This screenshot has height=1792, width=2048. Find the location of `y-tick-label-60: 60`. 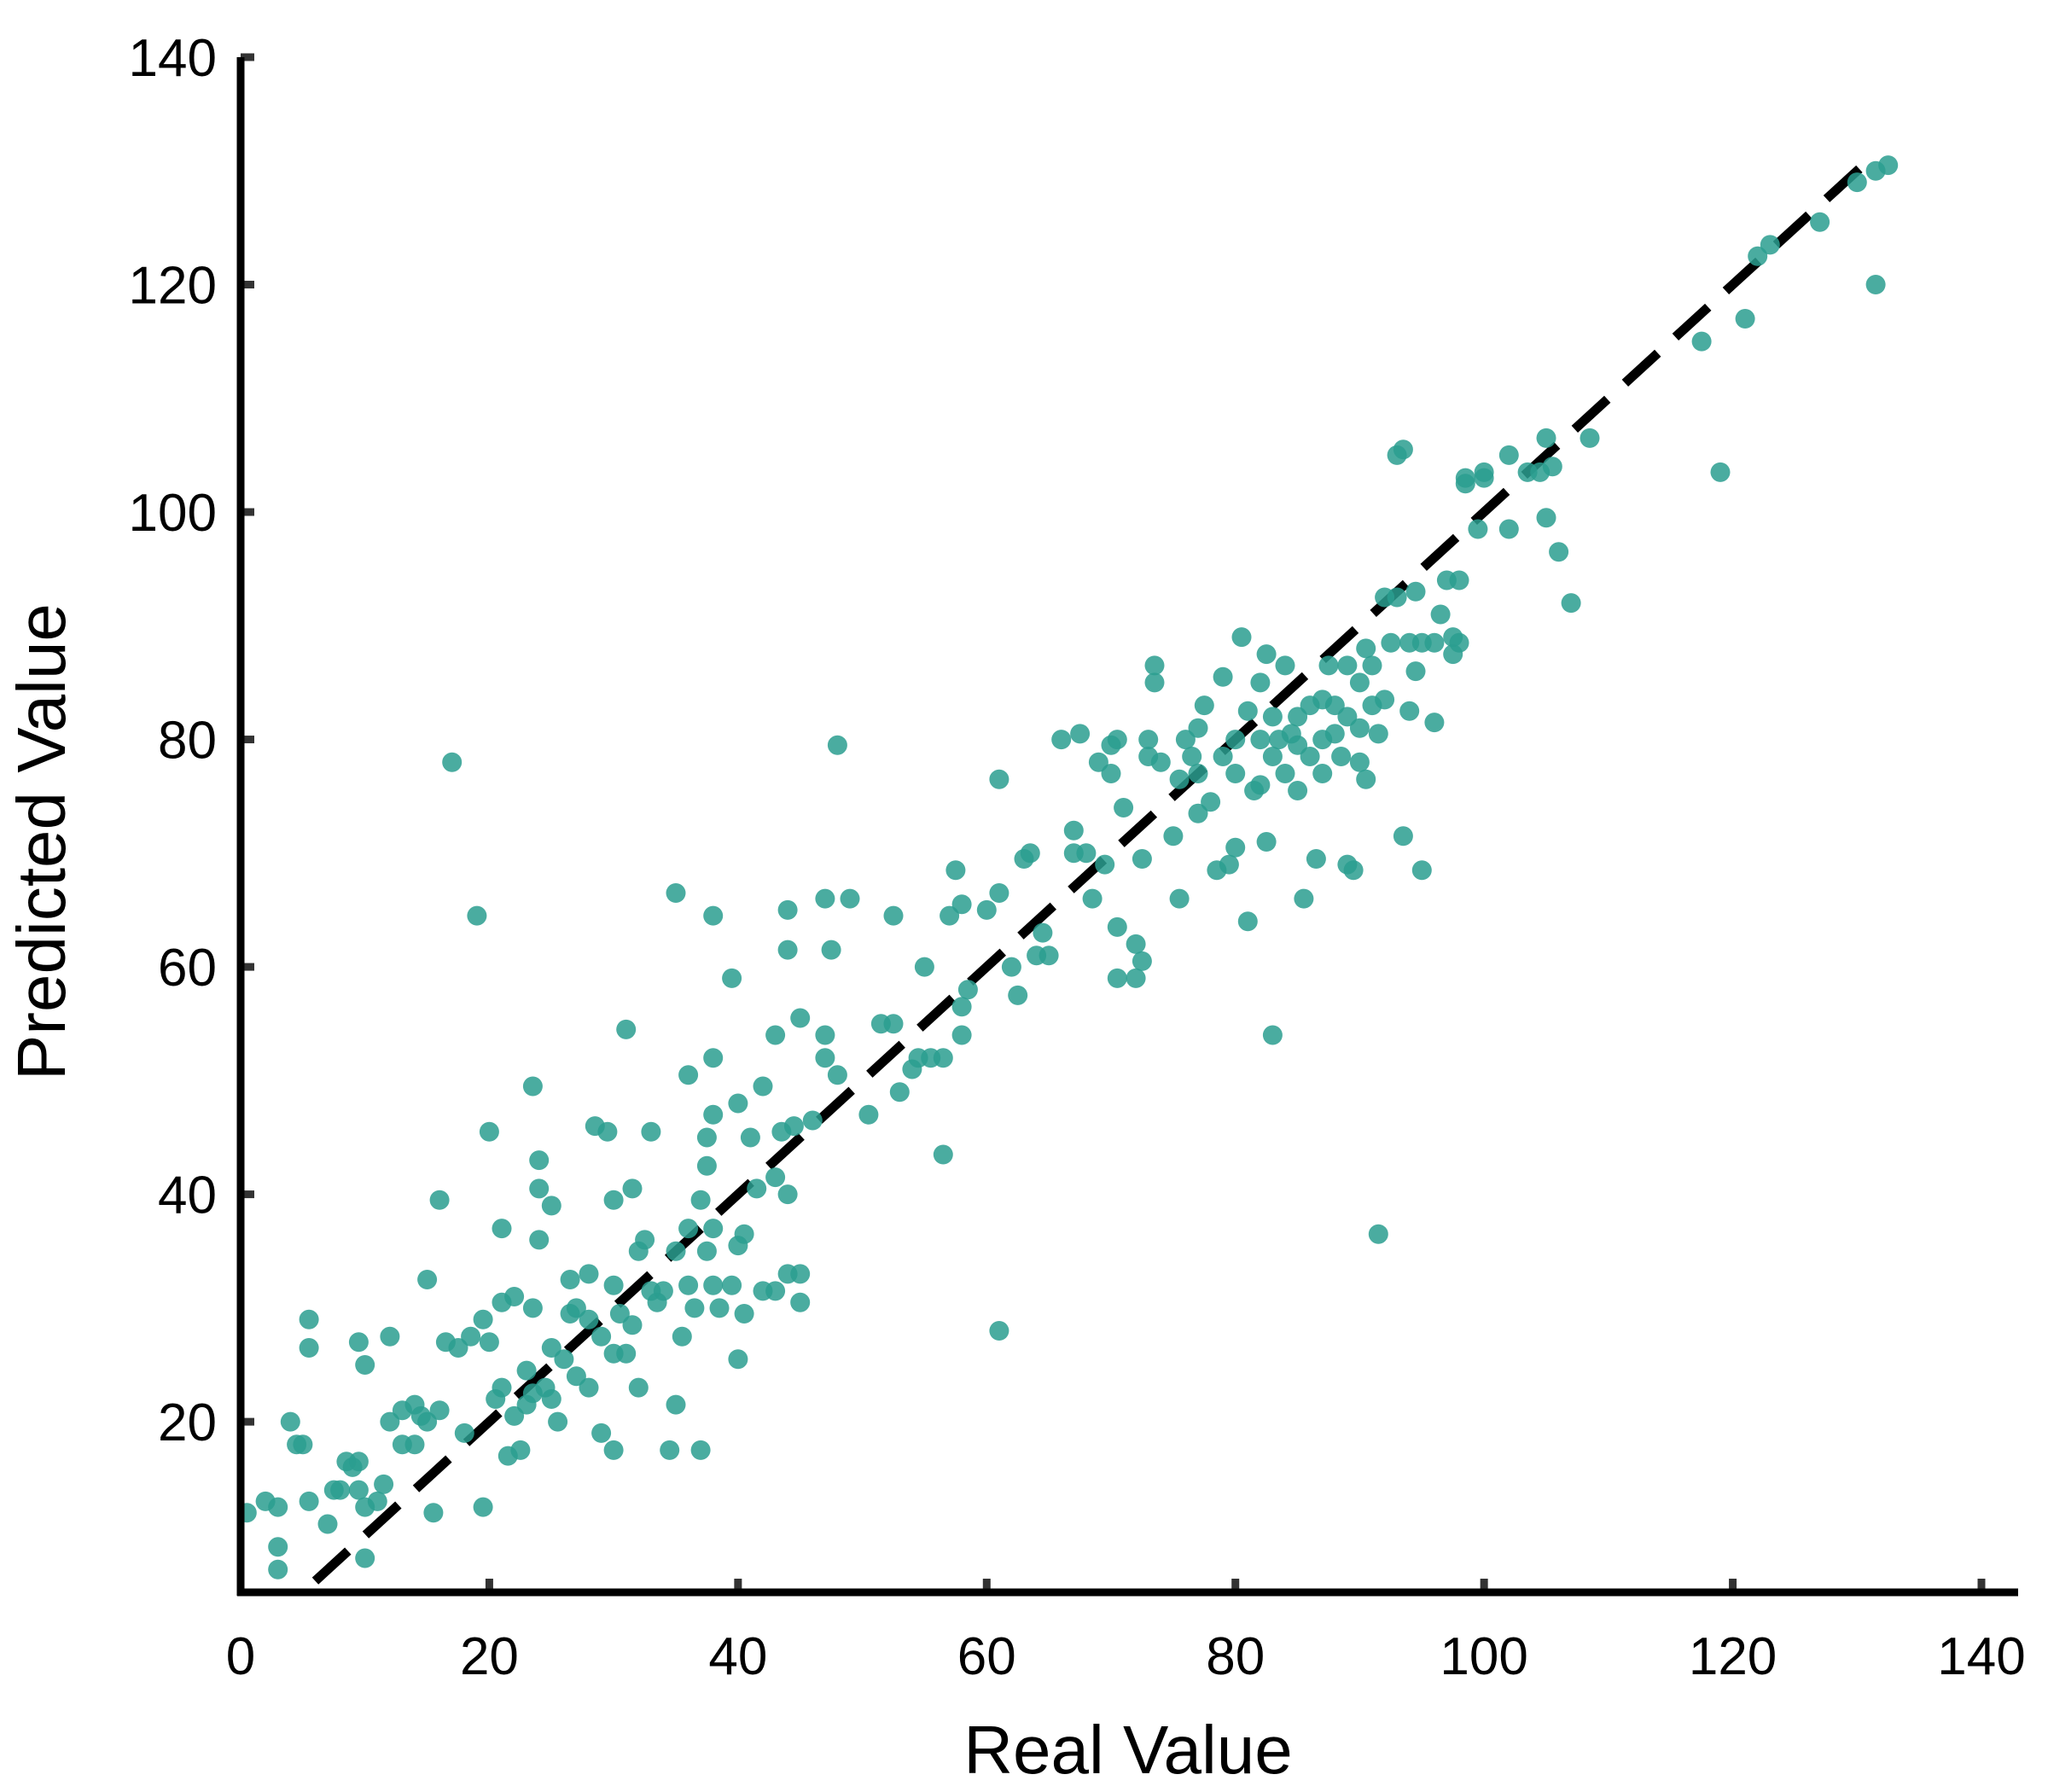

y-tick-label-60: 60 is located at coordinates (187, 969).